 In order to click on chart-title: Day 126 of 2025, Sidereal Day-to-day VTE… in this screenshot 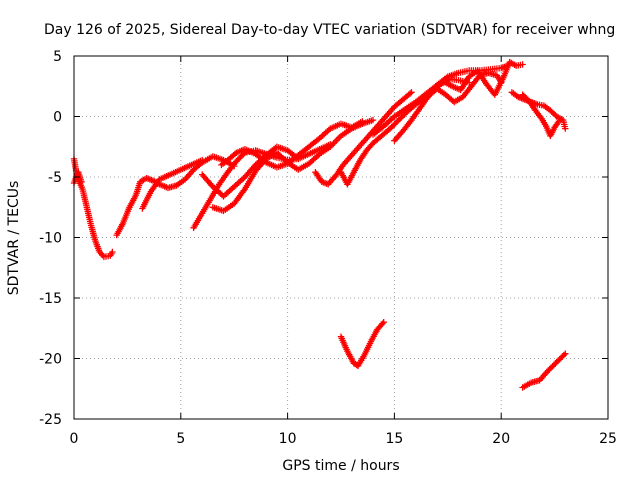, I will do `click(329, 30)`.